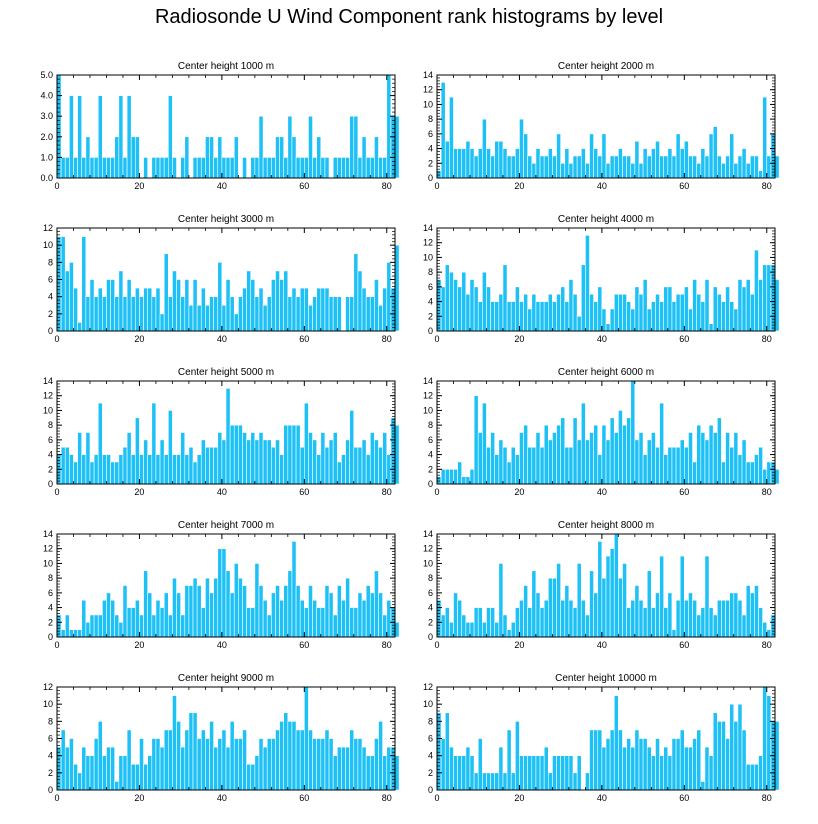  What do you see at coordinates (430, 287) in the screenshot?
I see `y-tick-label: 6` at bounding box center [430, 287].